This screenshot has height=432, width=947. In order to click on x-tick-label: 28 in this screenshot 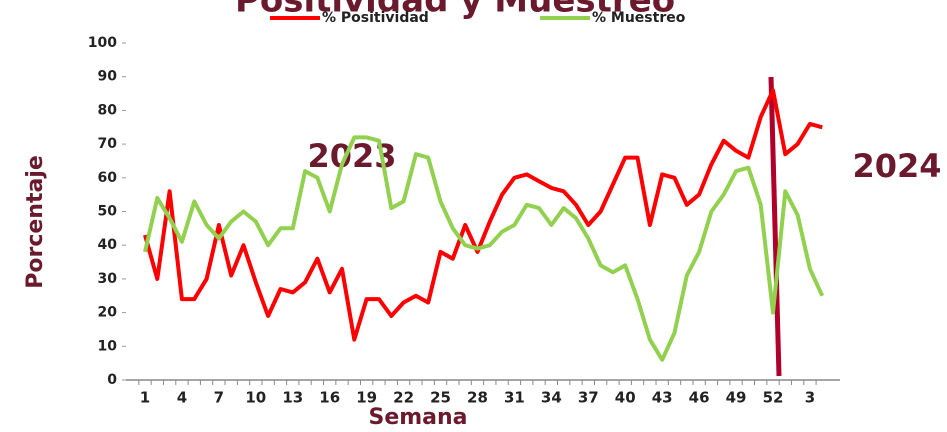, I will do `click(477, 398)`.